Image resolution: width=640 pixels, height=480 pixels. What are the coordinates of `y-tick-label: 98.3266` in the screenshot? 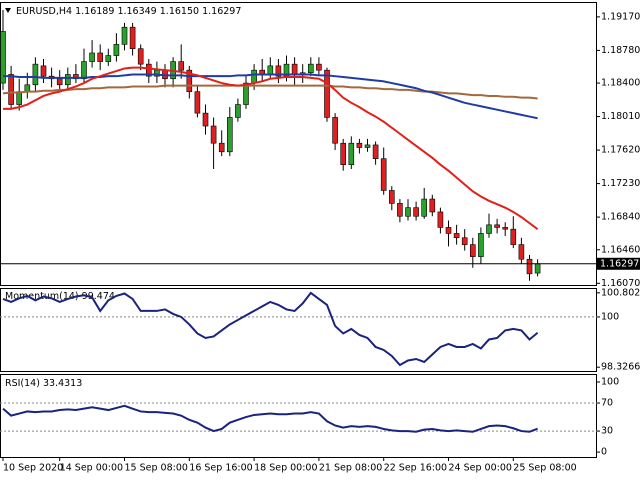 It's located at (620, 367).